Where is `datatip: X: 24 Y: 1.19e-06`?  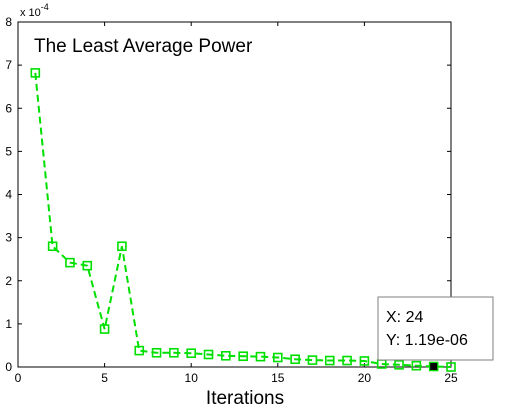 datatip: X: 24 Y: 1.19e-06 is located at coordinates (435, 328).